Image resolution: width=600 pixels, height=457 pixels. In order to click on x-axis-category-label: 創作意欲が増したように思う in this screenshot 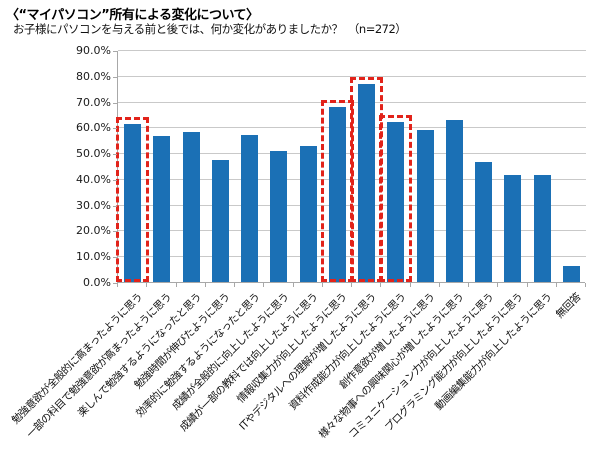, I will do `click(387, 341)`.